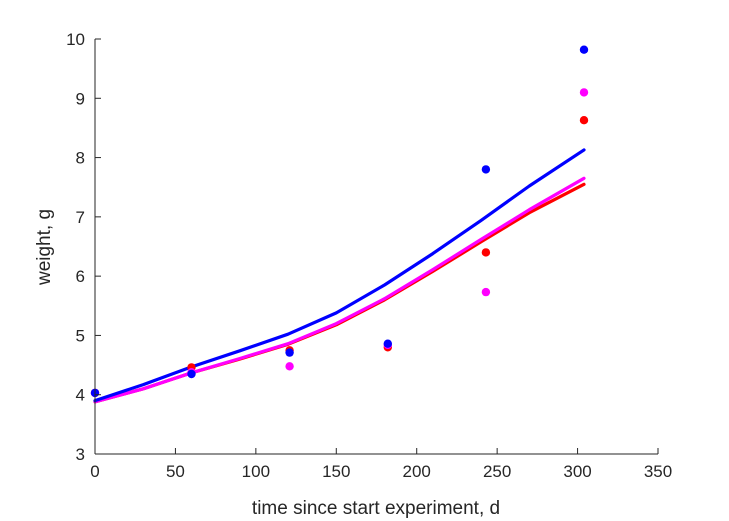  What do you see at coordinates (75, 39) in the screenshot?
I see `y-tick-label: 10` at bounding box center [75, 39].